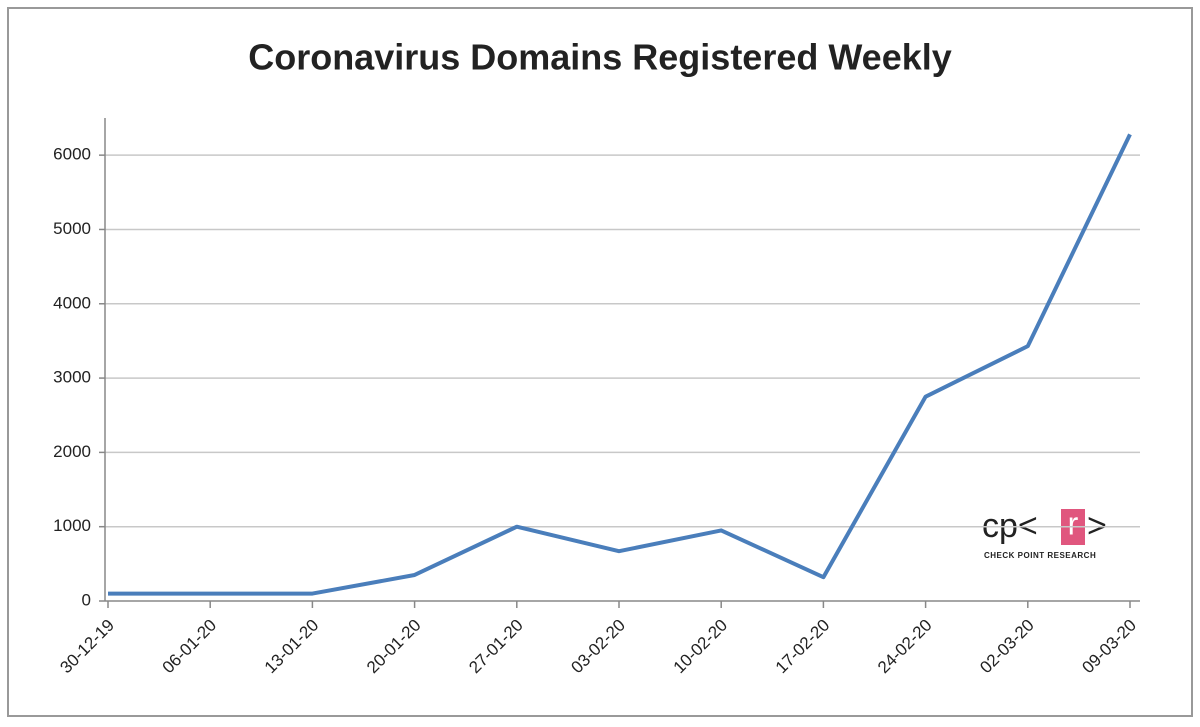 The width and height of the screenshot is (1200, 727). Describe the element at coordinates (1073, 523) in the screenshot. I see `logo-highlight: r` at that location.